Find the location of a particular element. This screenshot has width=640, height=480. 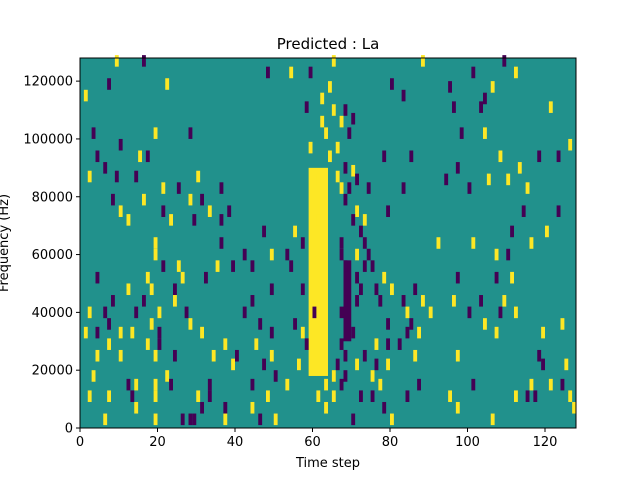

x-tick-label: 0 is located at coordinates (80, 442).